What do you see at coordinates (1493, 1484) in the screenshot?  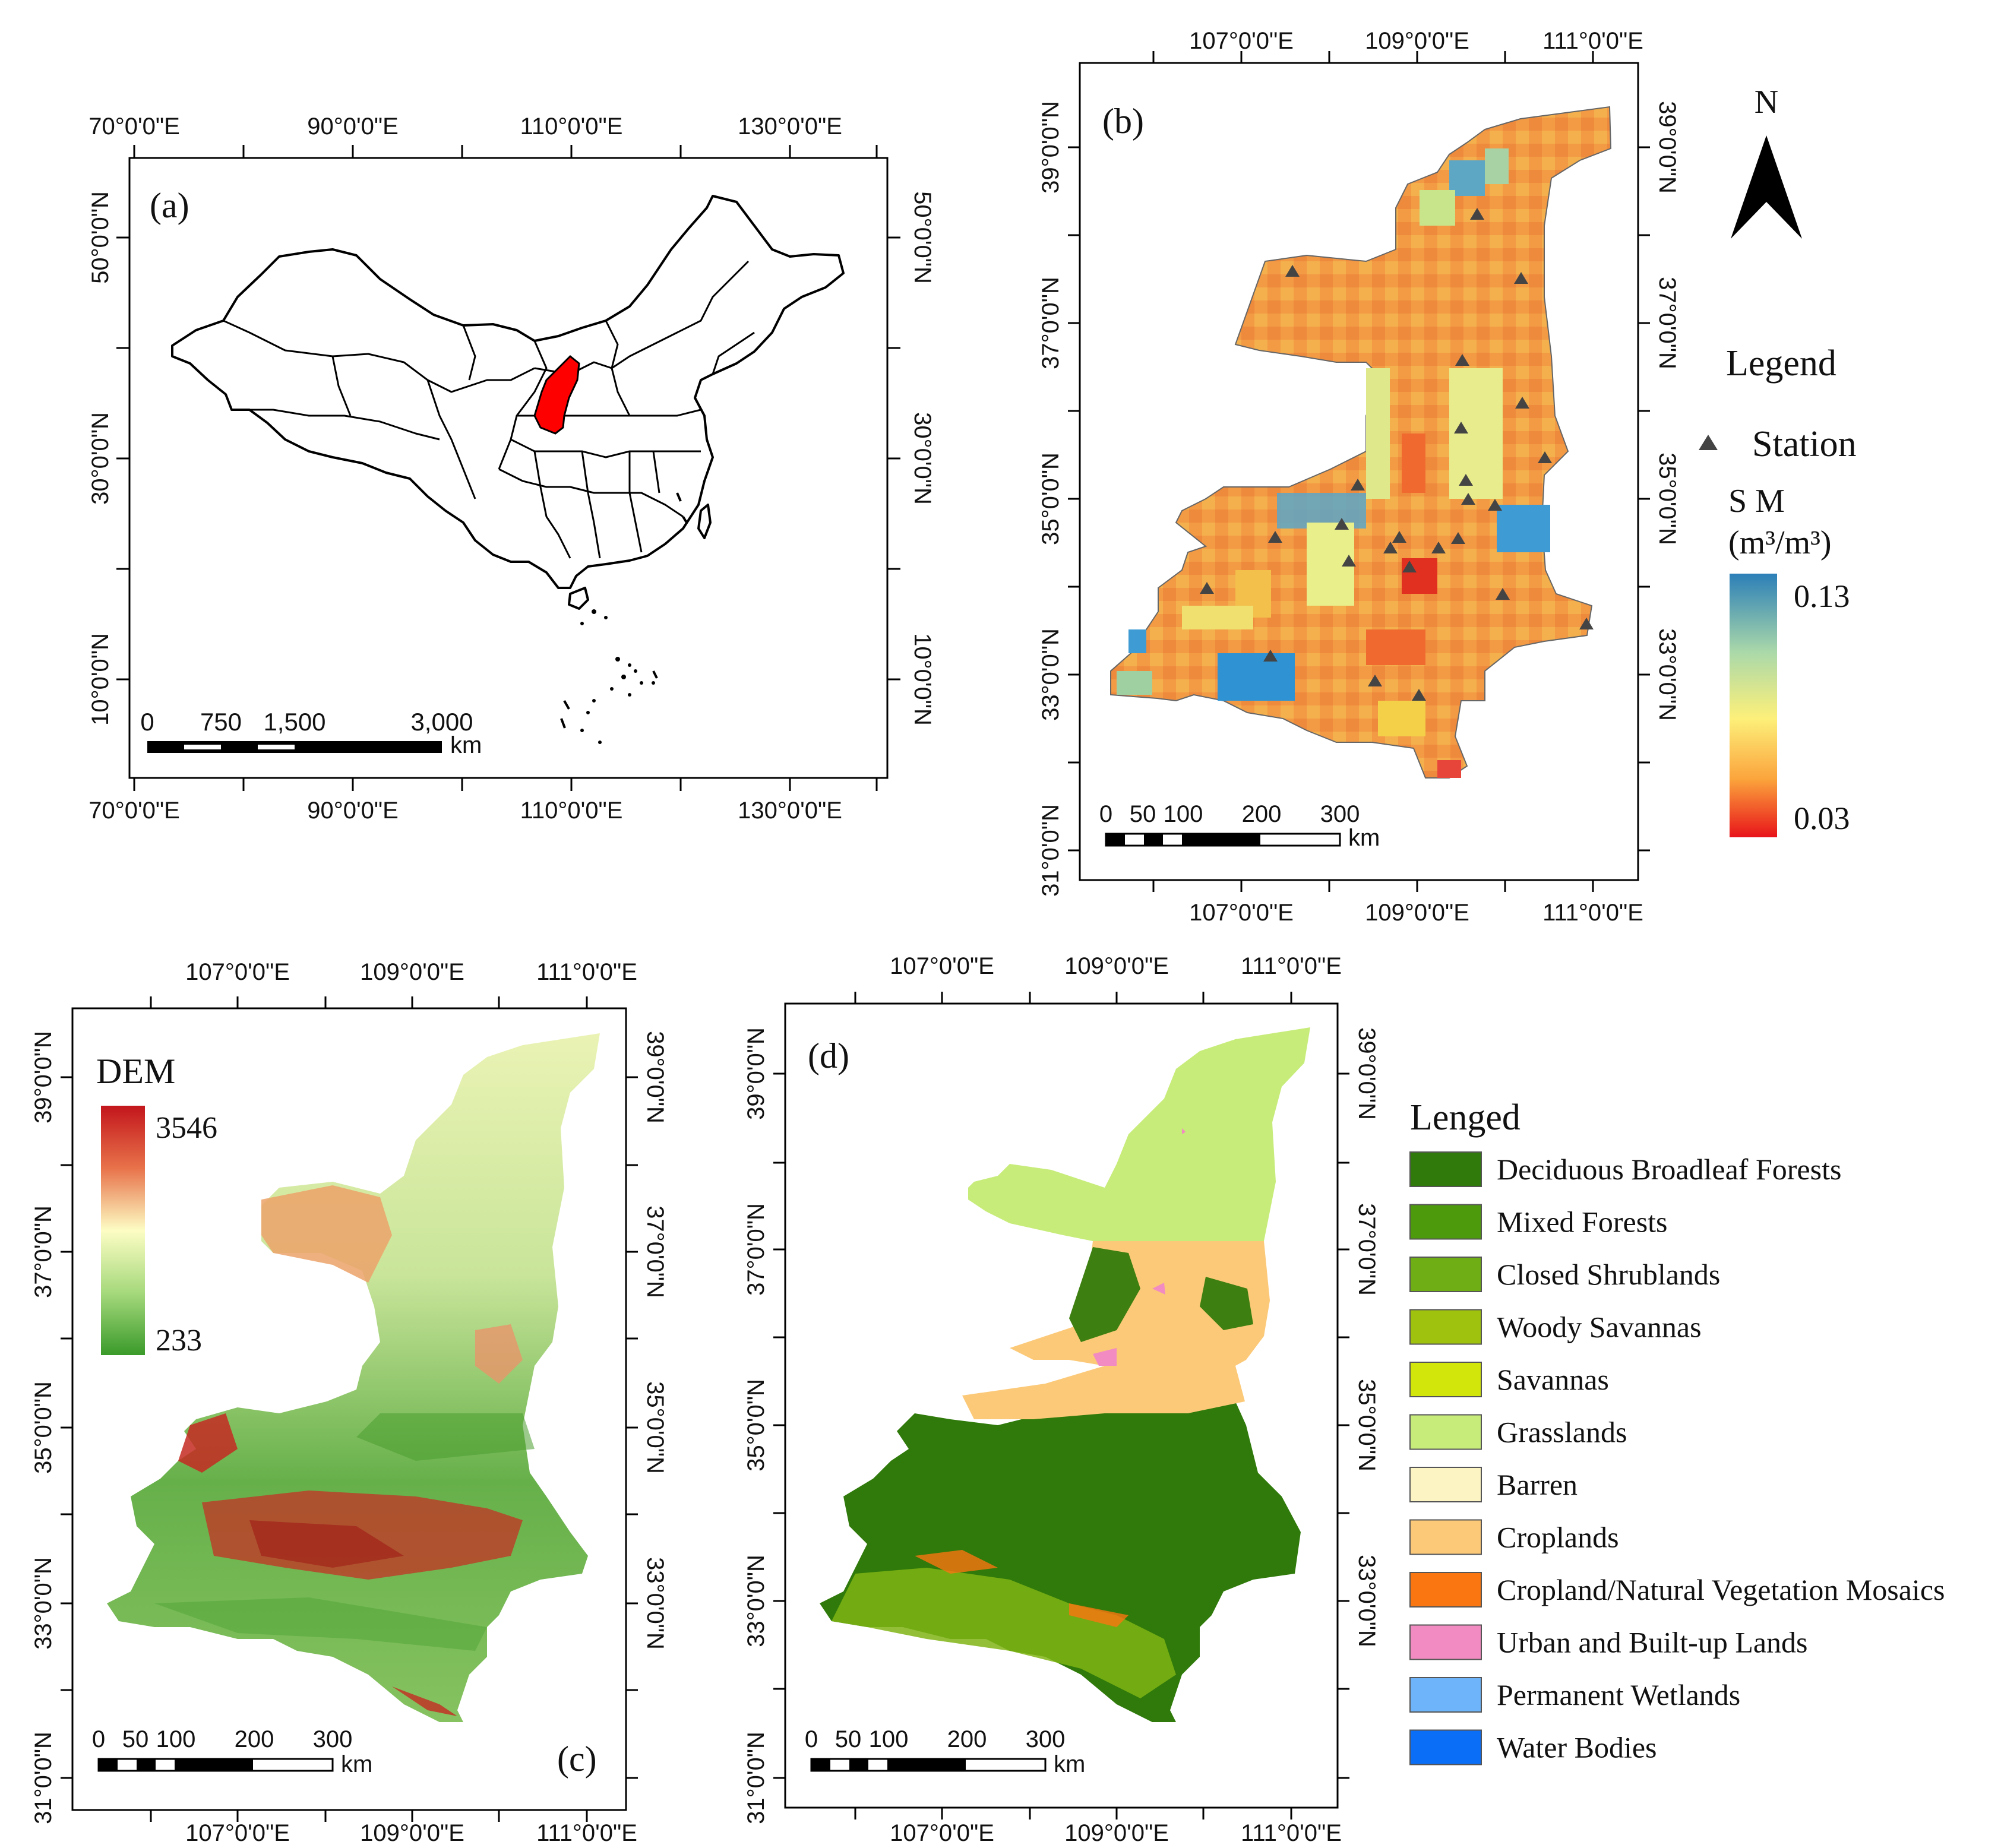 I see `legend-item: Barren` at bounding box center [1493, 1484].